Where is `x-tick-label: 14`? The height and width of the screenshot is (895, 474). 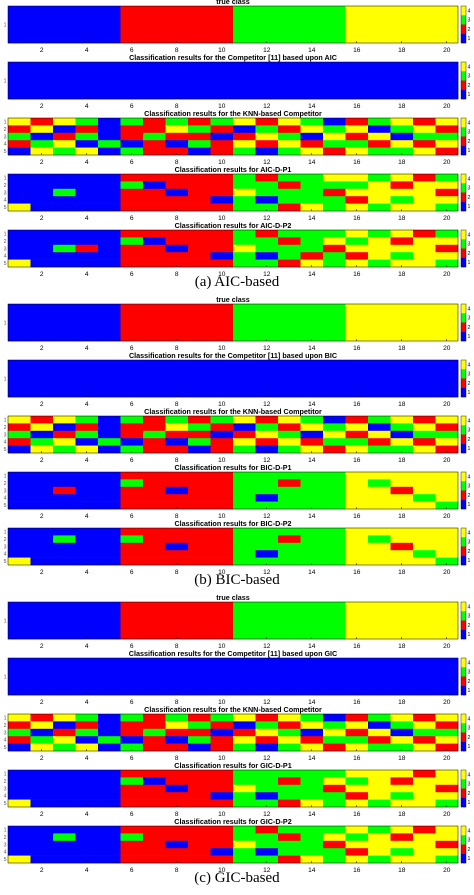 x-tick-label: 14 is located at coordinates (312, 106).